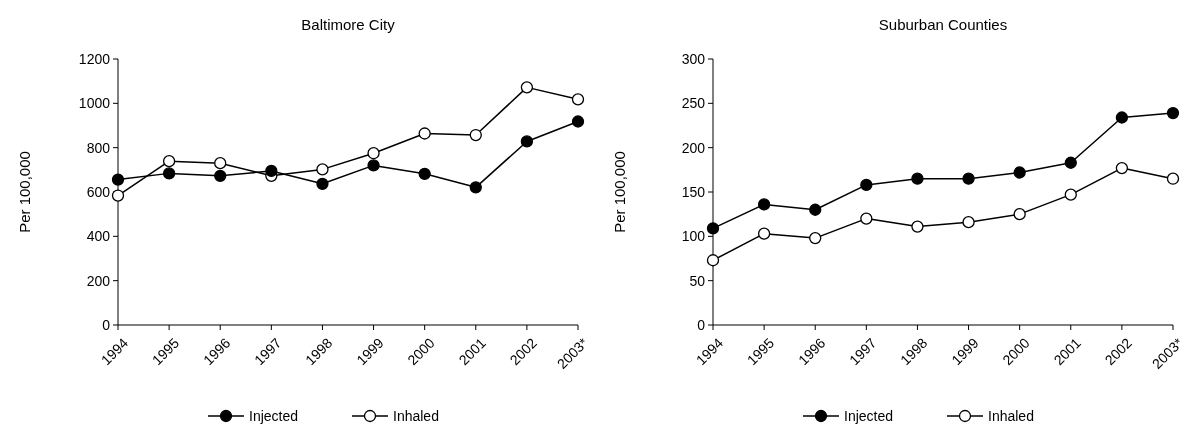  Describe the element at coordinates (693, 191) in the screenshot. I see `y-tick-label: 150` at that location.